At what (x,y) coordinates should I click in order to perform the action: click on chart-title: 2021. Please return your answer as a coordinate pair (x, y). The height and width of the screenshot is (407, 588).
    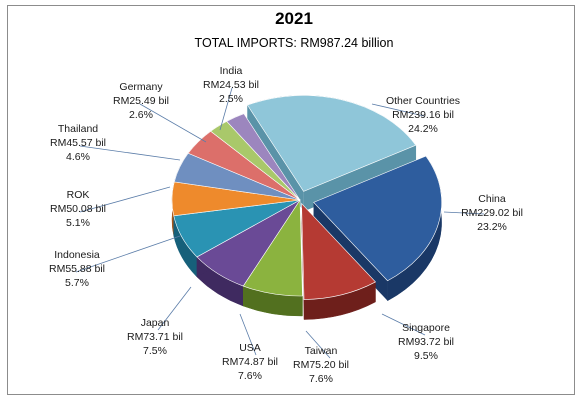
    Looking at the image, I should click on (294, 18).